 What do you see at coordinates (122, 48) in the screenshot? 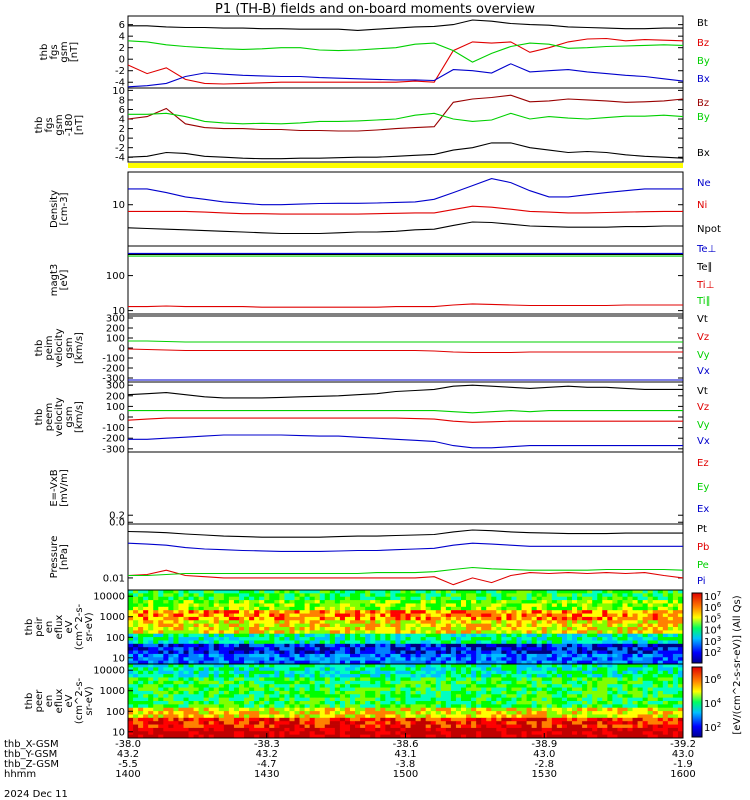
I see `y-tick-label: 2` at bounding box center [122, 48].